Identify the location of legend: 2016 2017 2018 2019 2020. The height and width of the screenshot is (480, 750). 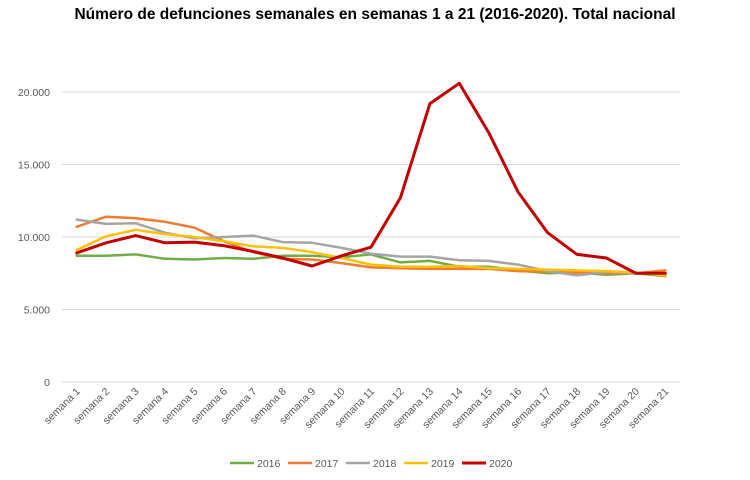
(371, 464).